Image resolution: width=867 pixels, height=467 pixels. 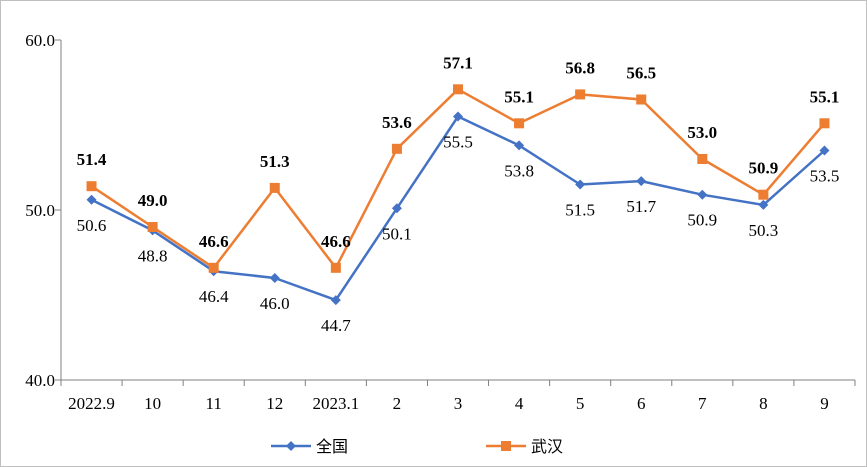 What do you see at coordinates (309, 446) in the screenshot?
I see `legend-item-national: 全国` at bounding box center [309, 446].